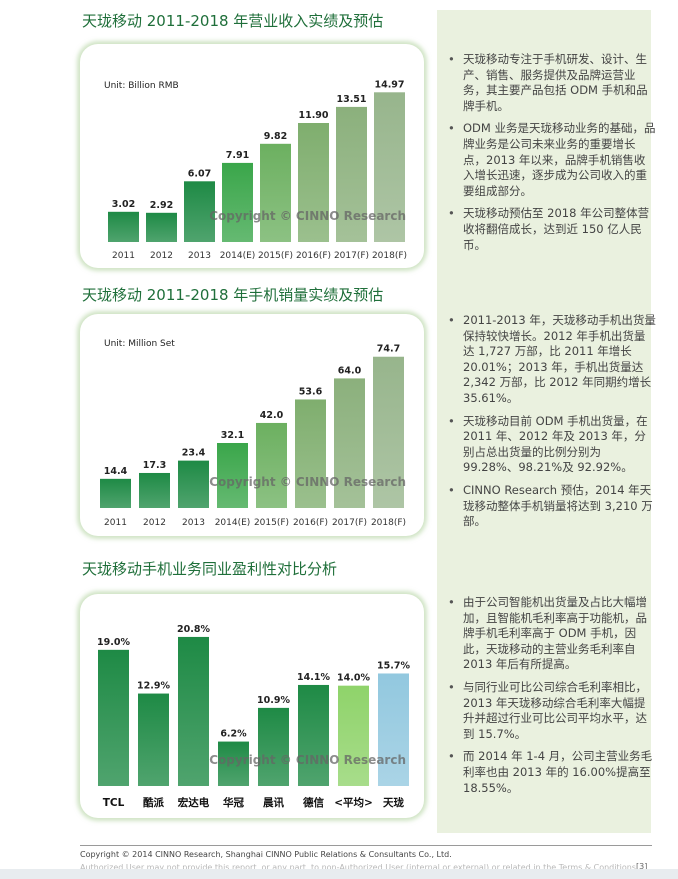 This screenshot has height=879, width=678. What do you see at coordinates (193, 629) in the screenshot?
I see `data-label: 20.8%` at bounding box center [193, 629].